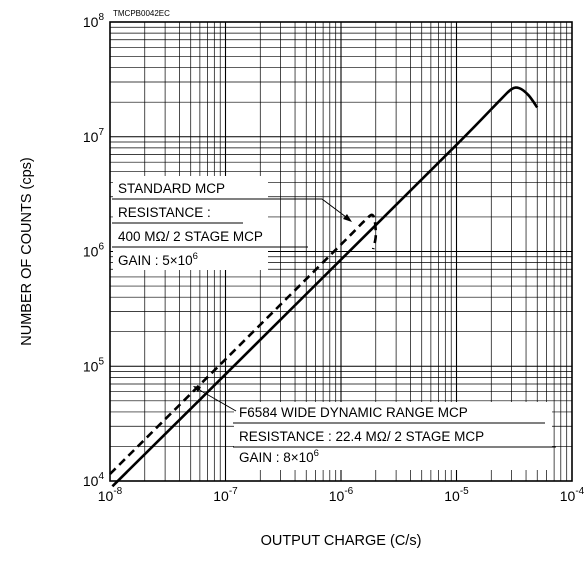 This screenshot has height=567, width=588. Describe the element at coordinates (94, 136) in the screenshot. I see `y-tick-label: 10⁷` at that location.